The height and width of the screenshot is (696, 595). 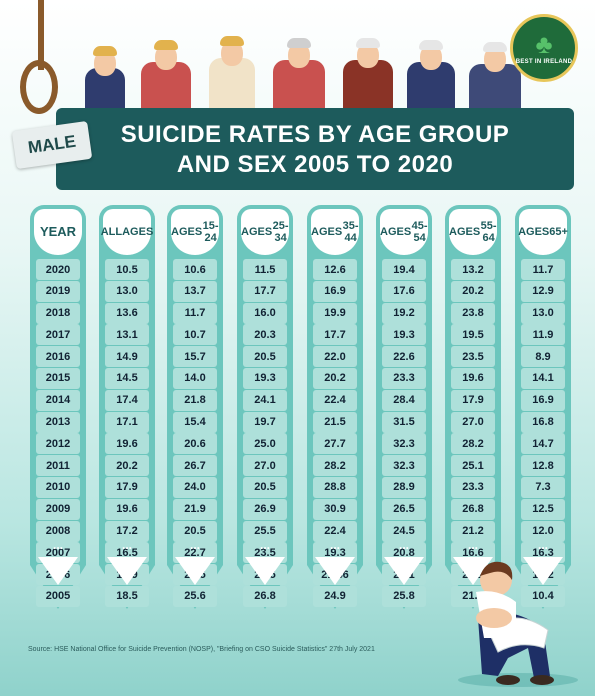 I want to click on rate-cell: 24.0, so click(x=195, y=487).